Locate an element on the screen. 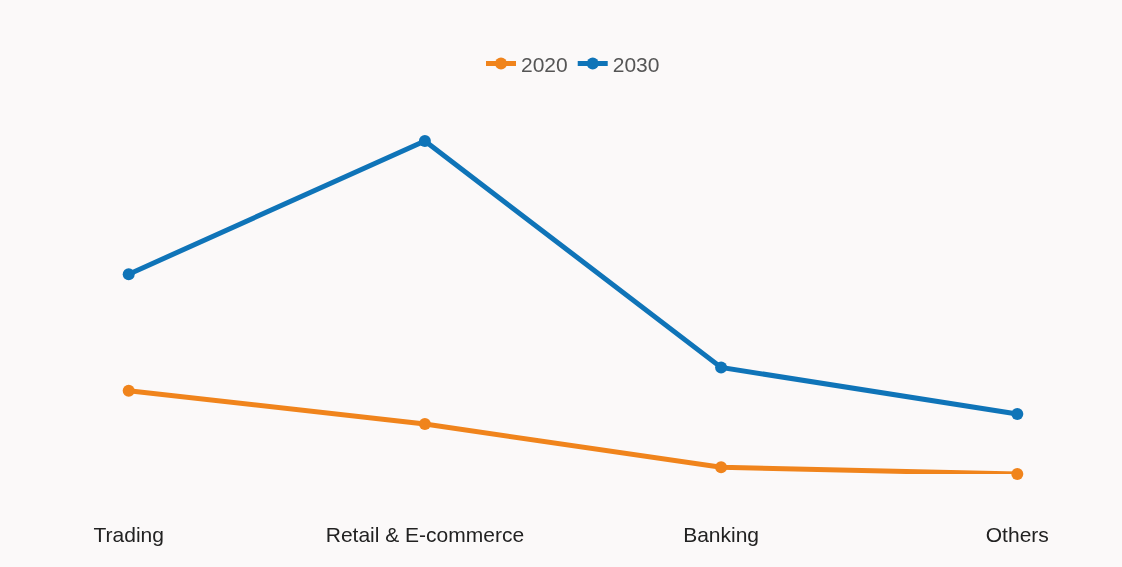 The width and height of the screenshot is (1122, 567). legend-label: 2020 is located at coordinates (544, 64).